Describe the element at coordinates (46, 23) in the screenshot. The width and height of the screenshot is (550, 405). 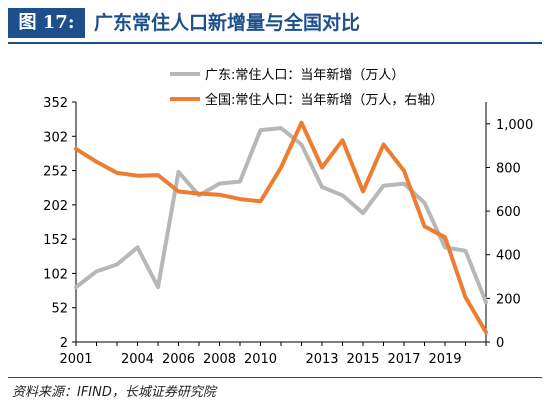
I see `figure-tag: 图 17:` at that location.